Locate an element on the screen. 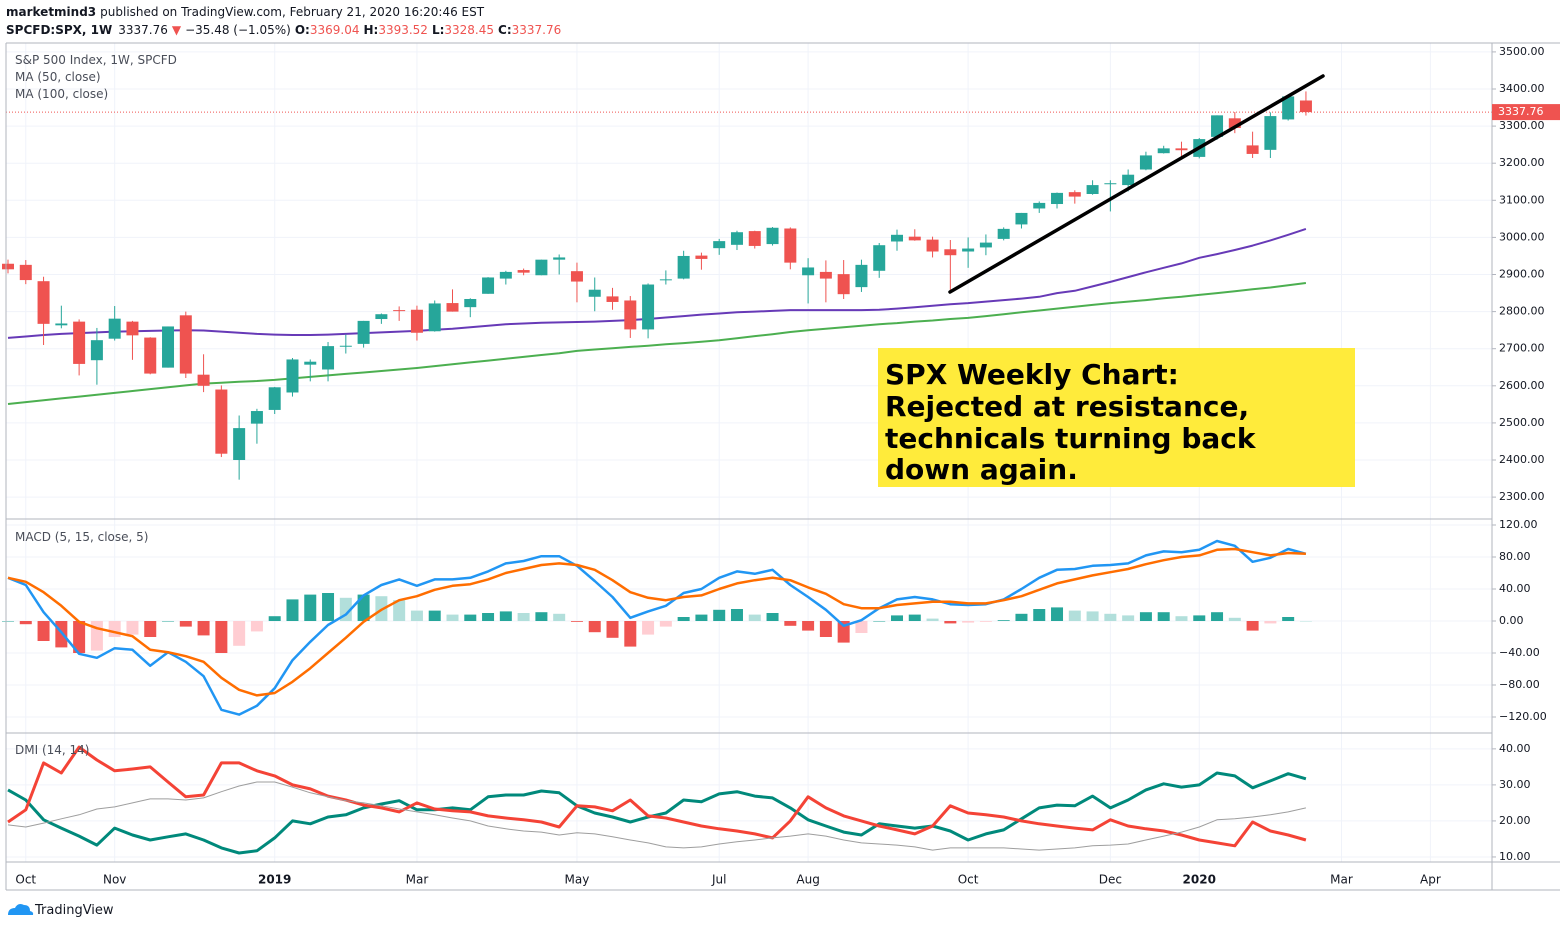  annotation-line: SPX Weekly Chart: is located at coordinates (1032, 374).